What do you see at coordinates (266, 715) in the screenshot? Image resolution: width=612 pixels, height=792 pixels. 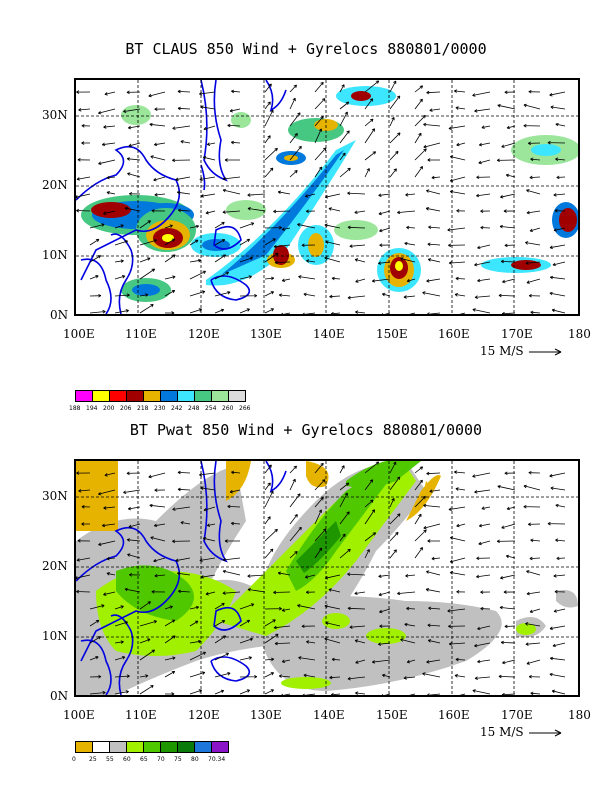 I see `panel2-lon-label: 130E` at bounding box center [266, 715].